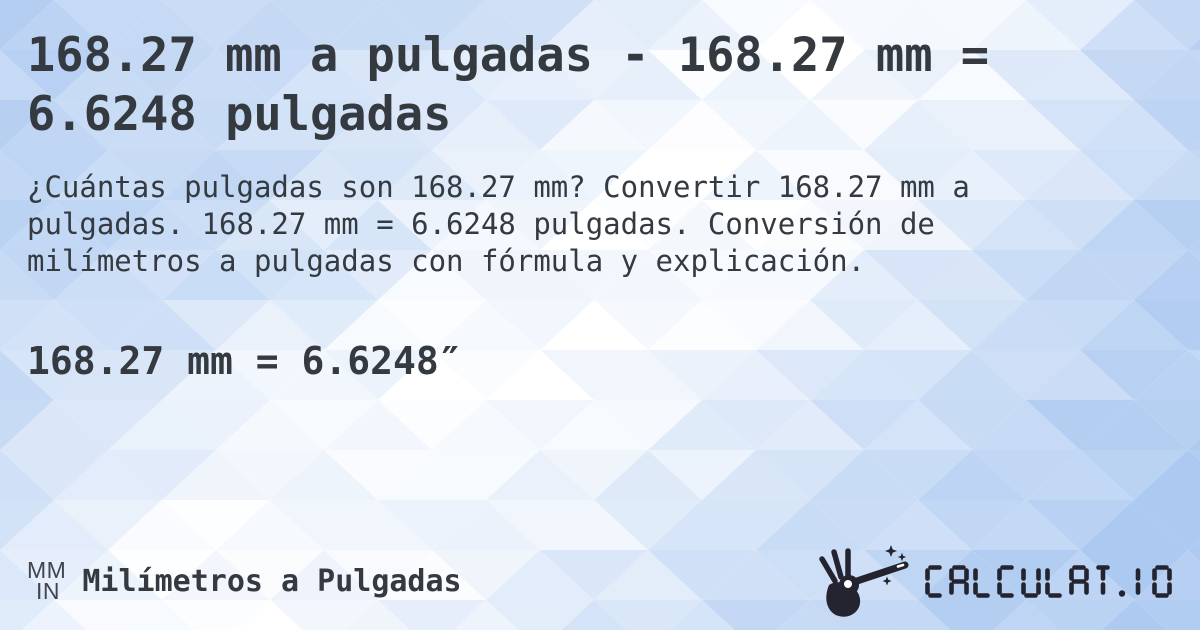 Image resolution: width=1200 pixels, height=630 pixels. What do you see at coordinates (47, 570) in the screenshot?
I see `unit-badge-from: MM` at bounding box center [47, 570].